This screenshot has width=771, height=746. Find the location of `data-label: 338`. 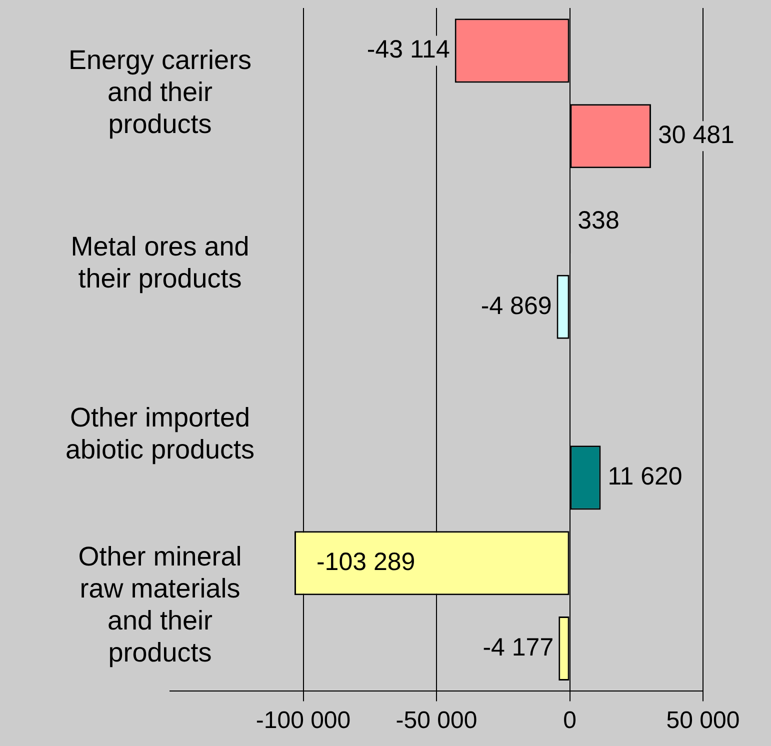

data-label: 338 is located at coordinates (599, 220).